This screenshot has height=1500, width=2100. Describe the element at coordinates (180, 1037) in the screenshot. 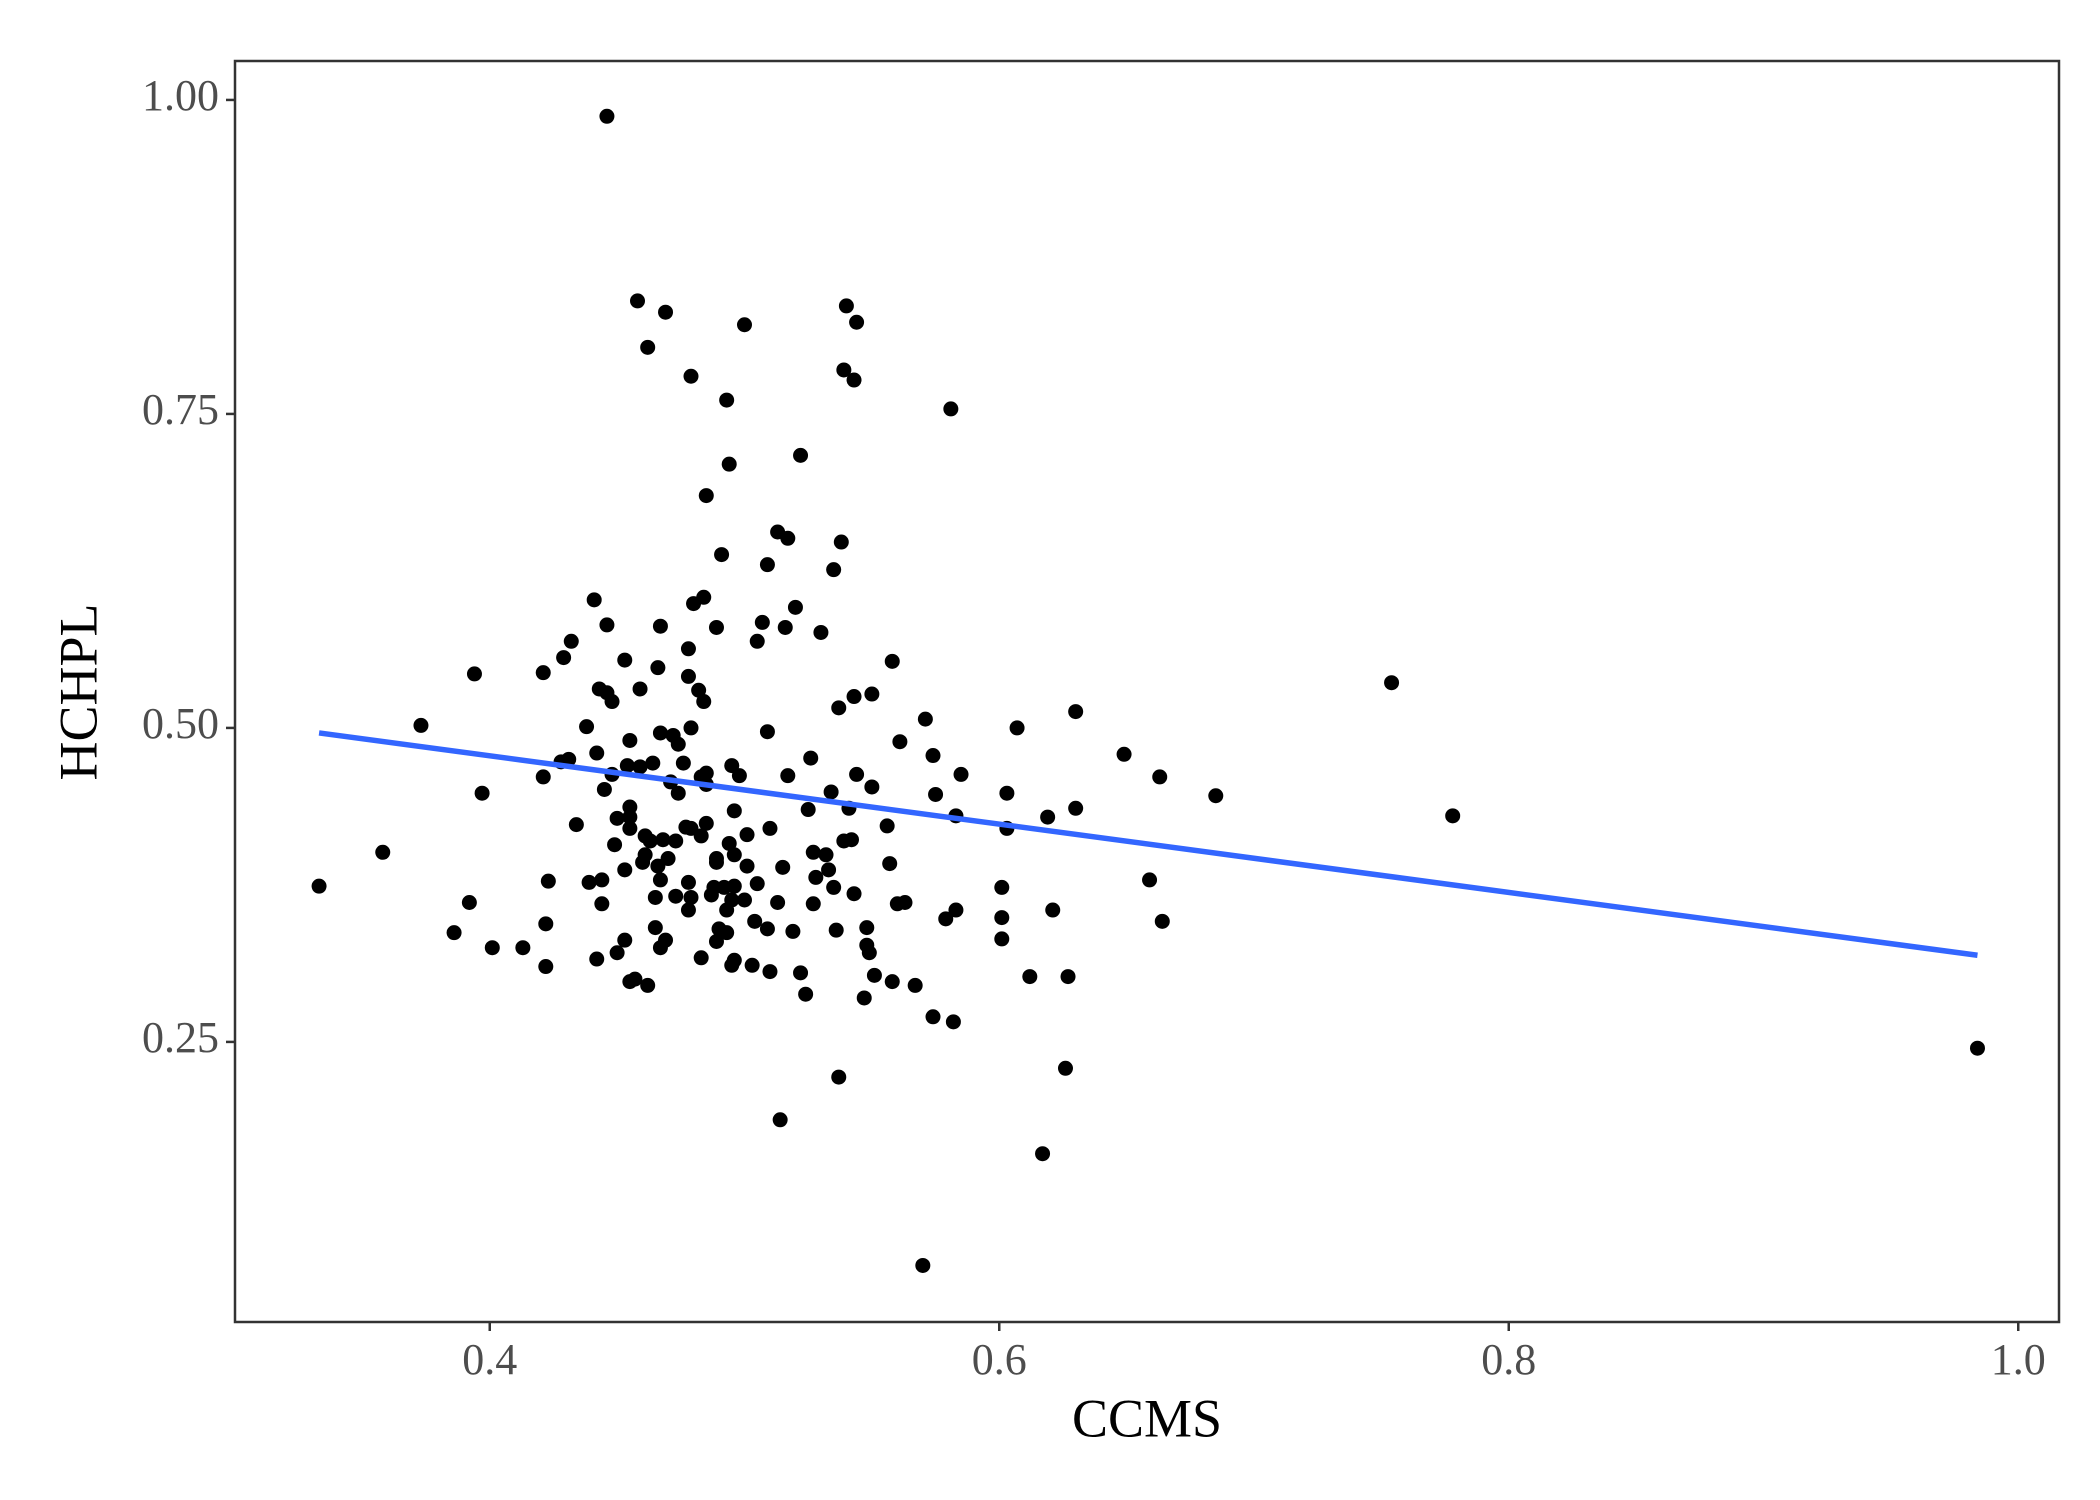

I see `y-tick-label: 0.25` at that location.